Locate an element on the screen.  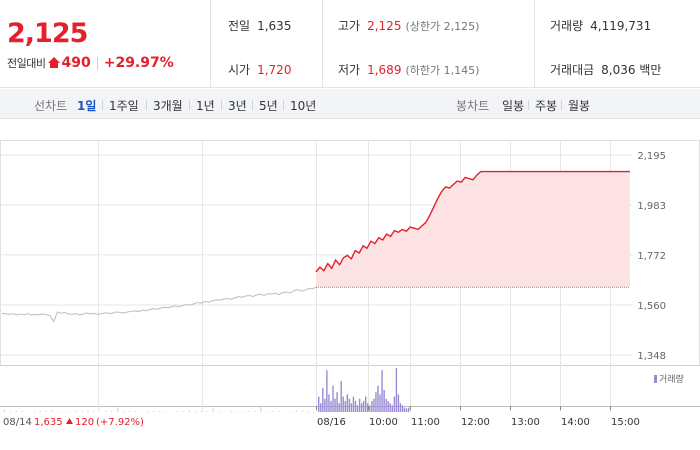
open-value: 1,720 is located at coordinates (274, 70).